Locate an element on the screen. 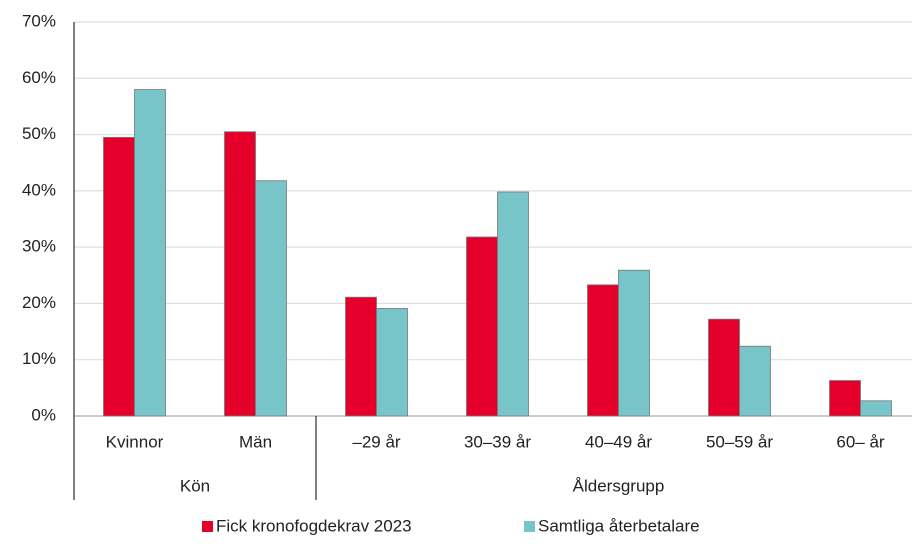 This screenshot has height=544, width=912. legend-label: Samtliga återbetalare is located at coordinates (619, 525).